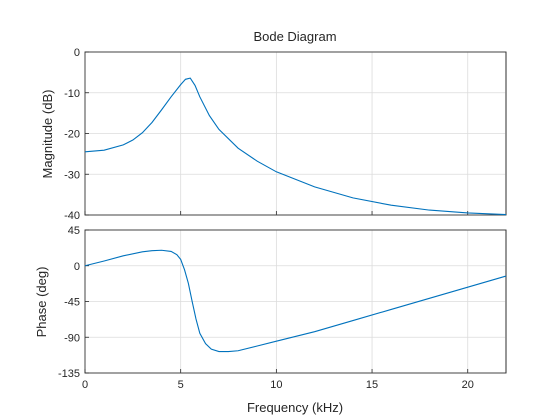  I want to click on y-tick-label: -90, so click(72, 338).